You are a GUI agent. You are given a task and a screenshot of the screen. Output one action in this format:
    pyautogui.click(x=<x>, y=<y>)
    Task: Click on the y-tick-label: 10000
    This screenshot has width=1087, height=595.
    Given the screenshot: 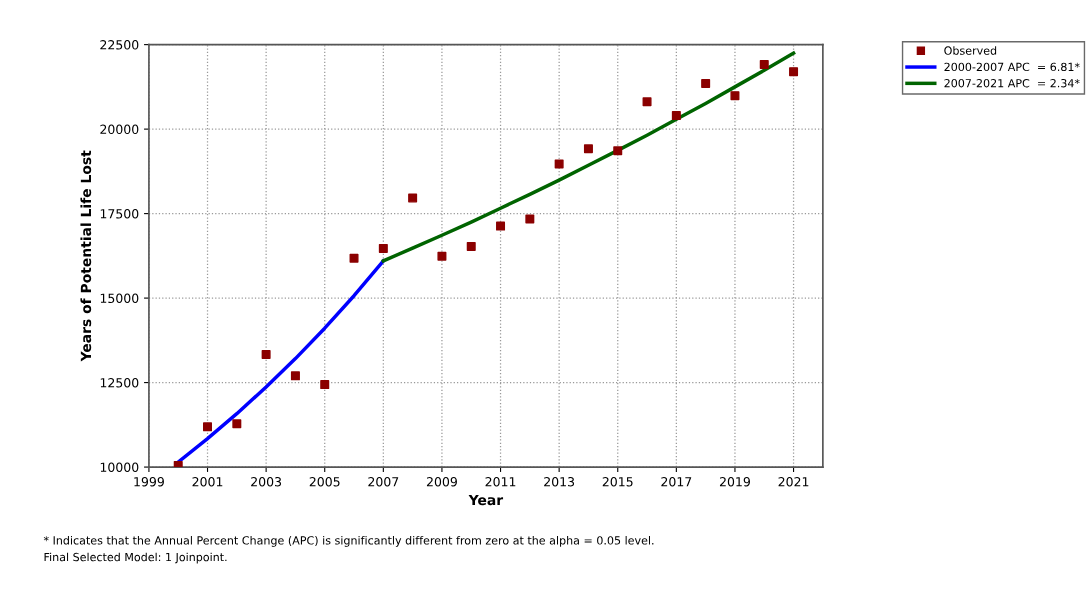 What is the action you would take?
    pyautogui.click(x=119, y=467)
    